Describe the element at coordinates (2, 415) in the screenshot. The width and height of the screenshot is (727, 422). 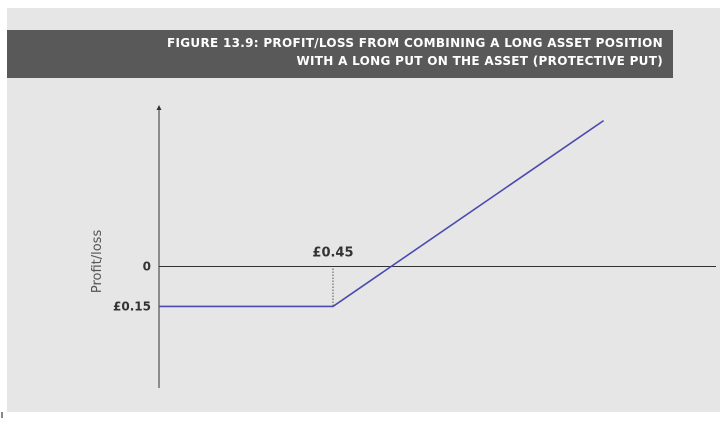
I see `stray-mark` at that location.